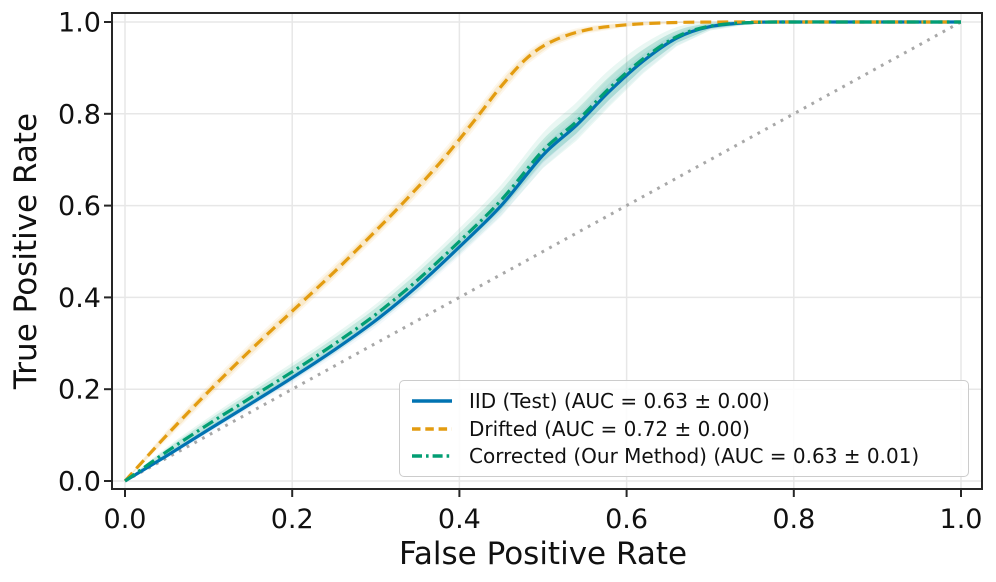  Describe the element at coordinates (432, 401) in the screenshot. I see `legend-line-icon-iid` at that location.